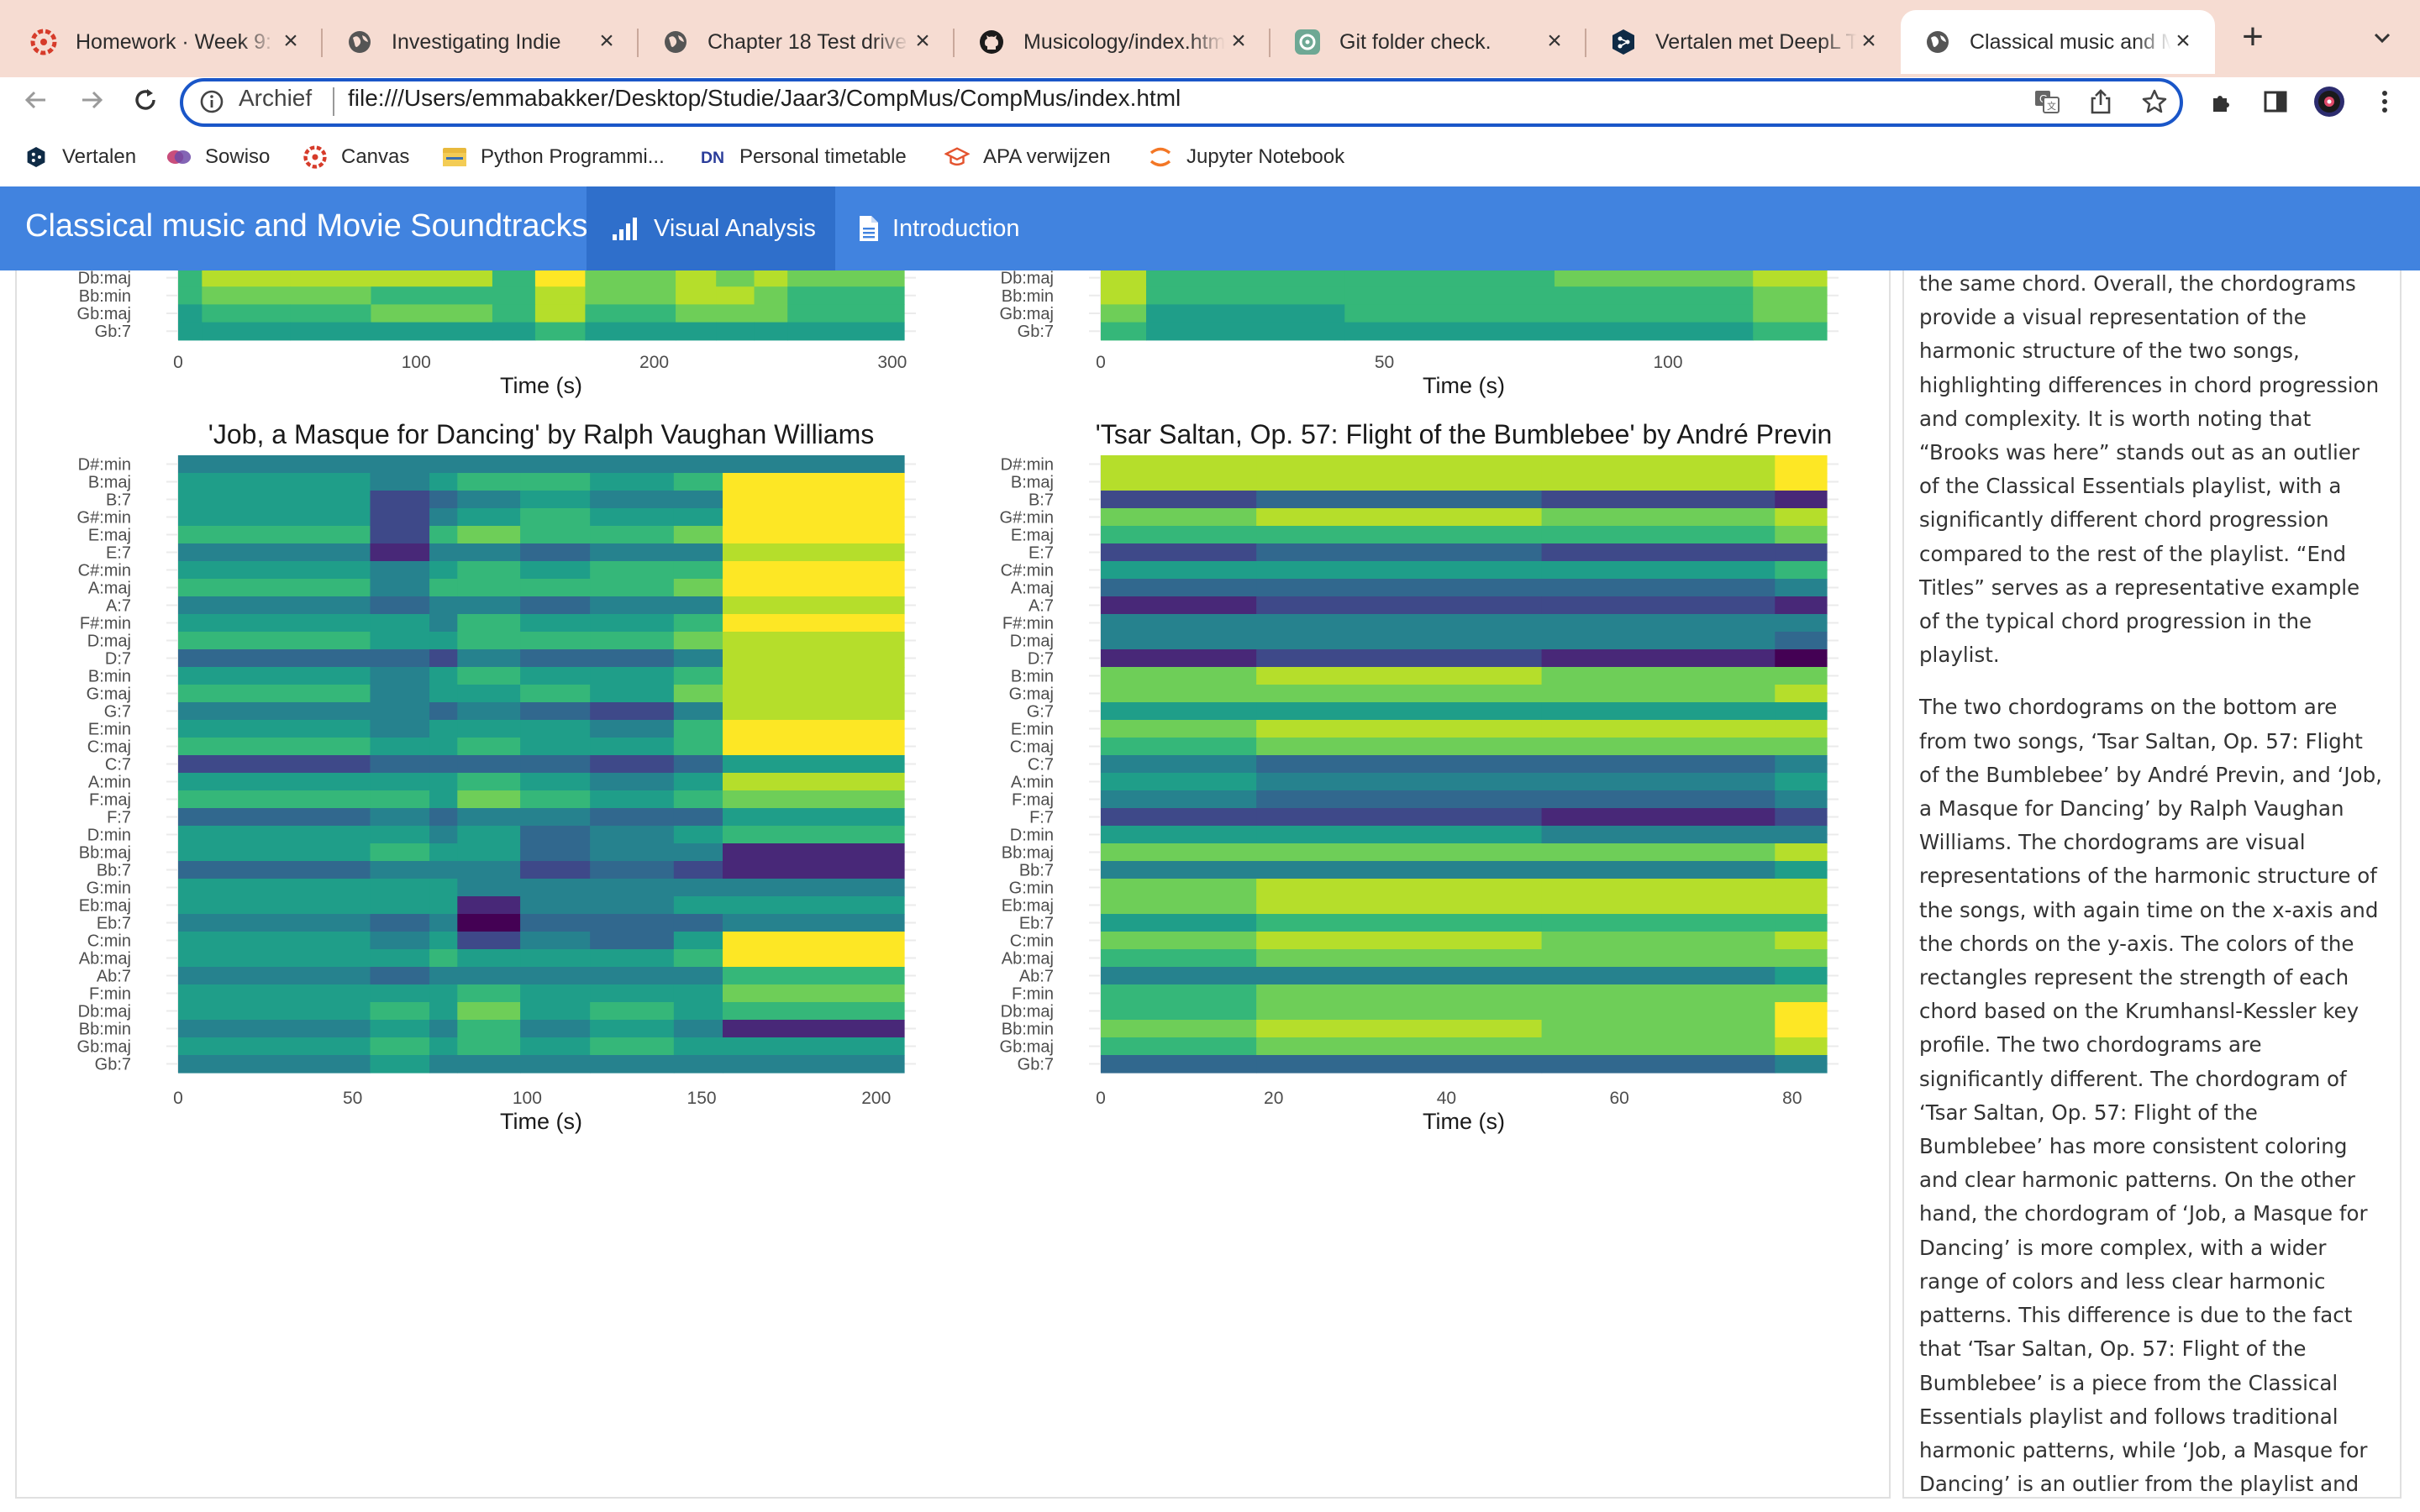 This screenshot has height=1512, width=2420. Describe the element at coordinates (711, 228) in the screenshot. I see `nav-tab-visual-analysis: Visual Analysis` at that location.